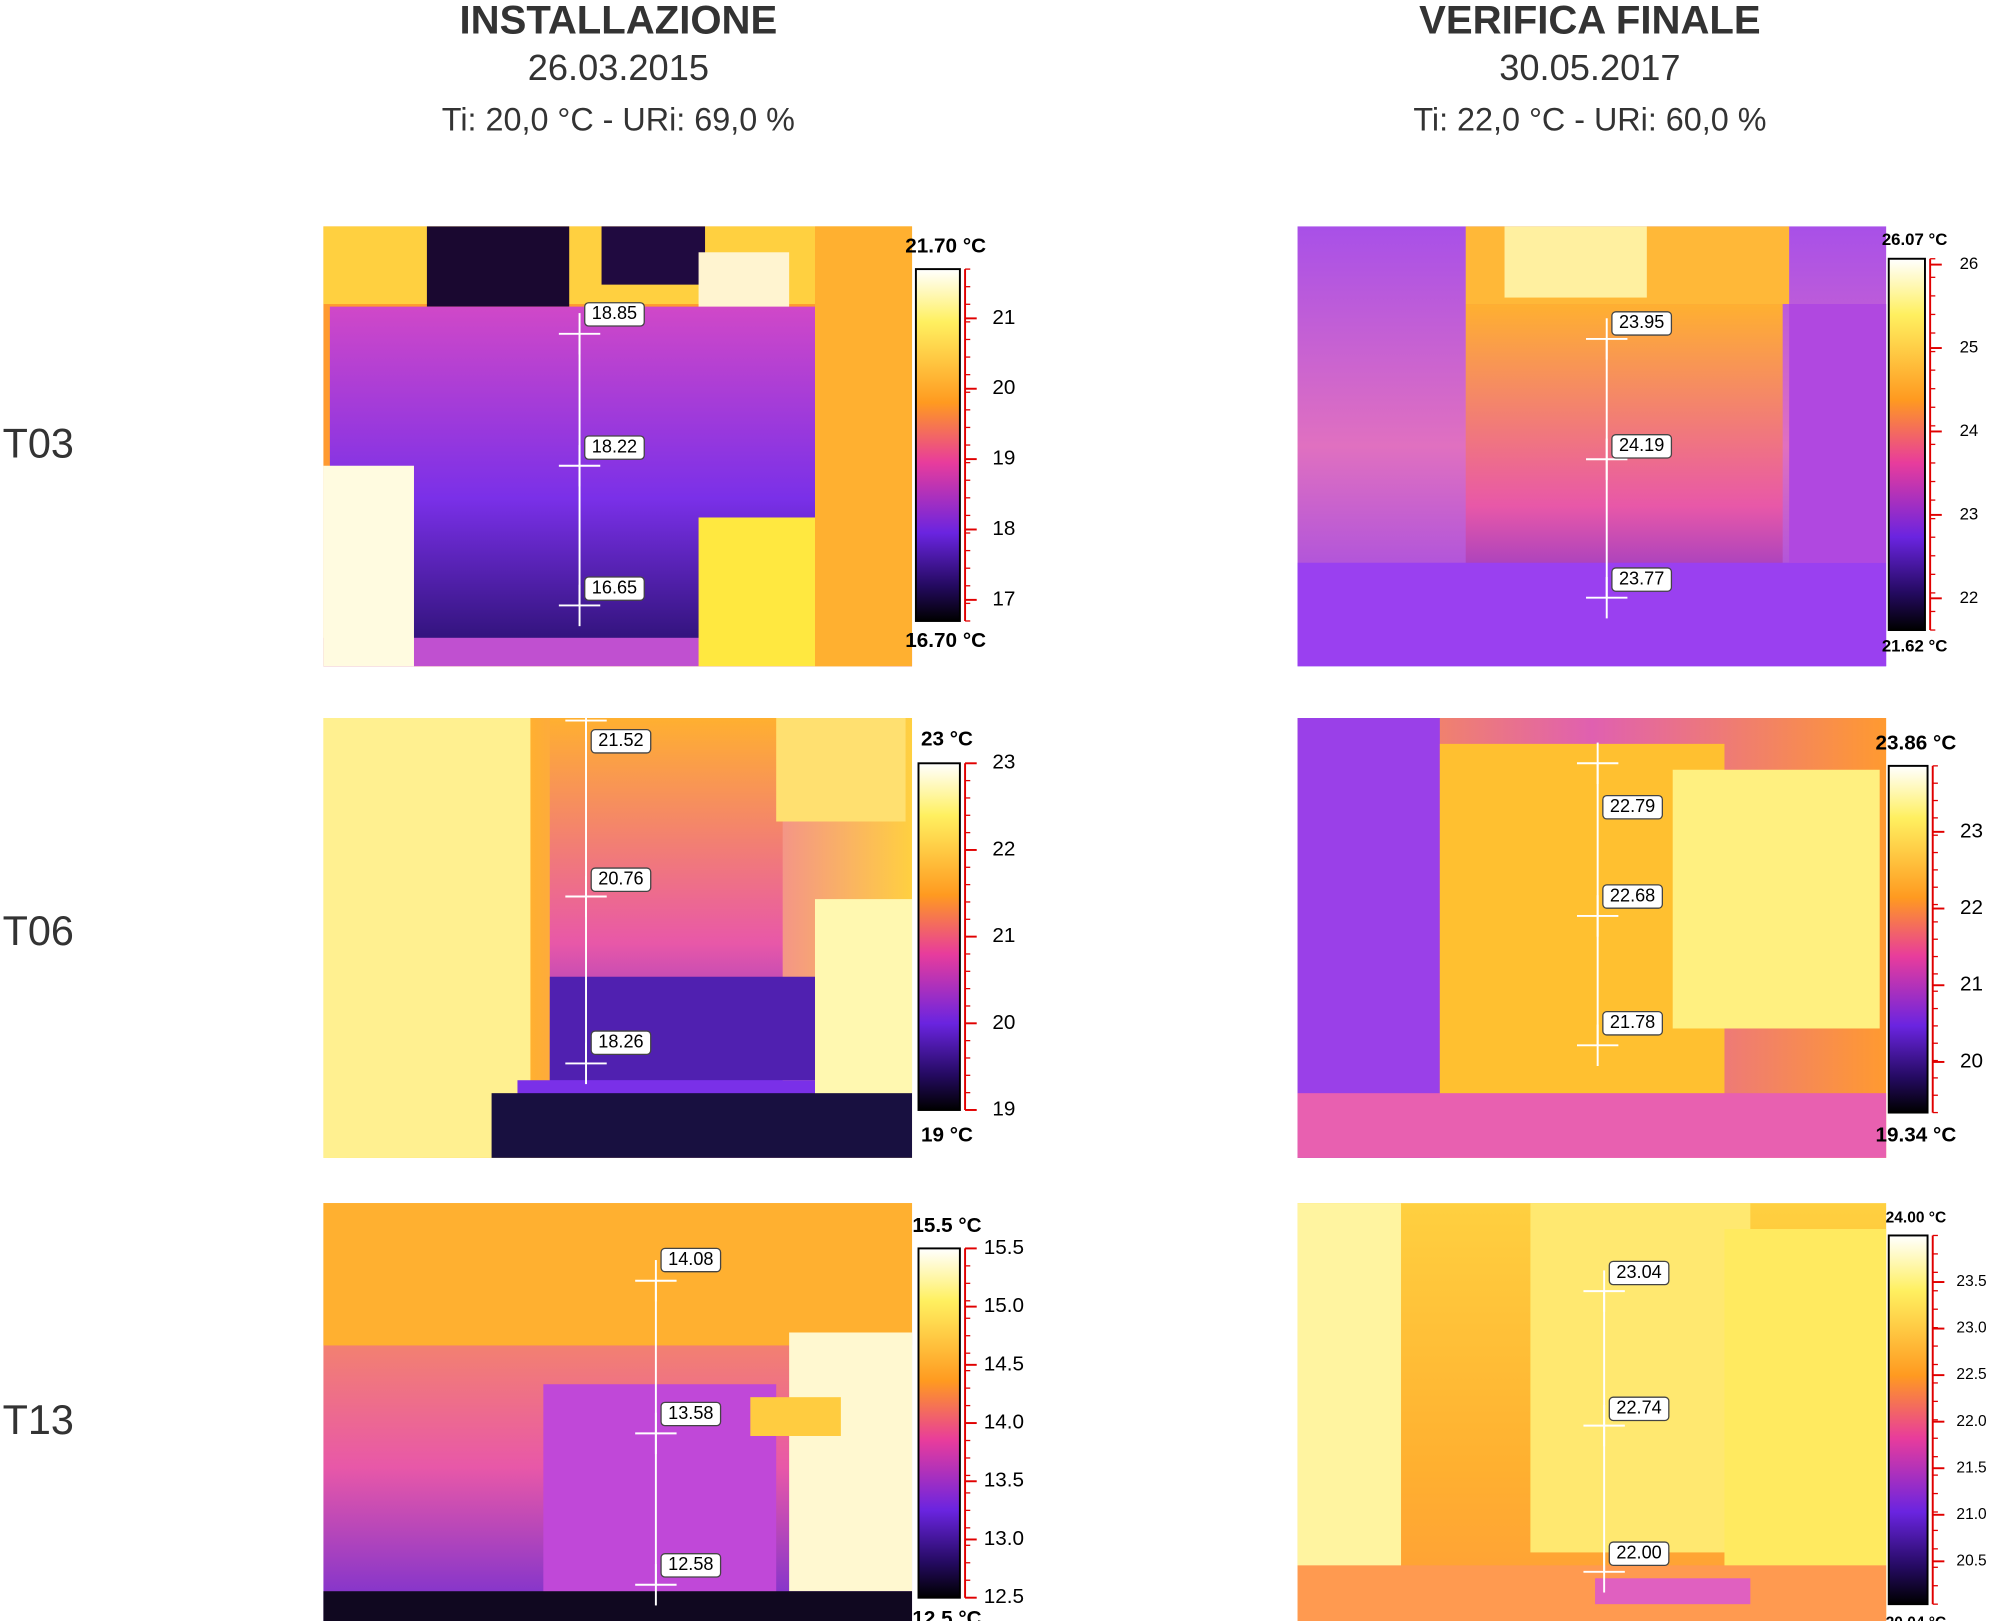 The height and width of the screenshot is (1621, 2000). I want to click on scale-tick-label: 21.5, so click(1971, 1467).